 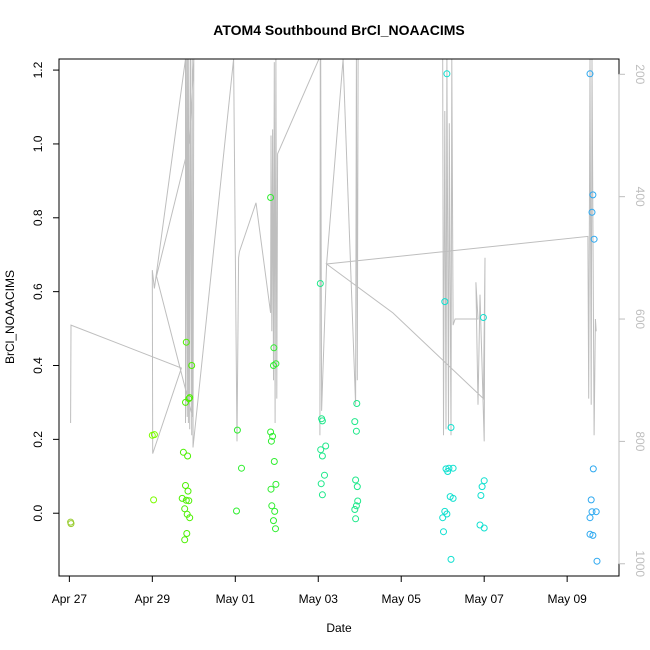 What do you see at coordinates (38, 143) in the screenshot?
I see `y-tick-label: 1.0` at bounding box center [38, 143].